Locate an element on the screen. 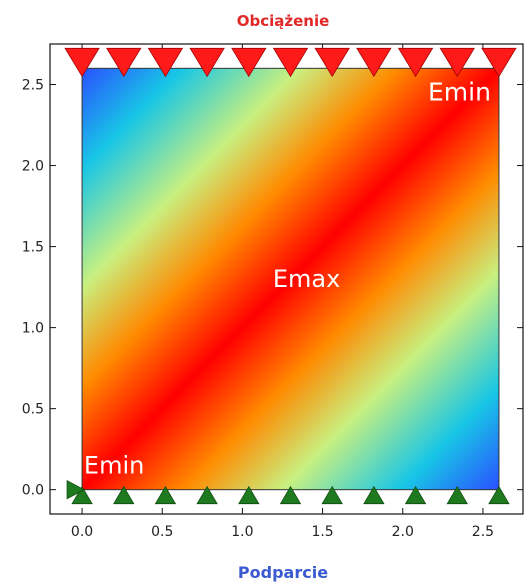 The width and height of the screenshot is (527, 586). y-tick-label: 2.0 is located at coordinates (33, 167).